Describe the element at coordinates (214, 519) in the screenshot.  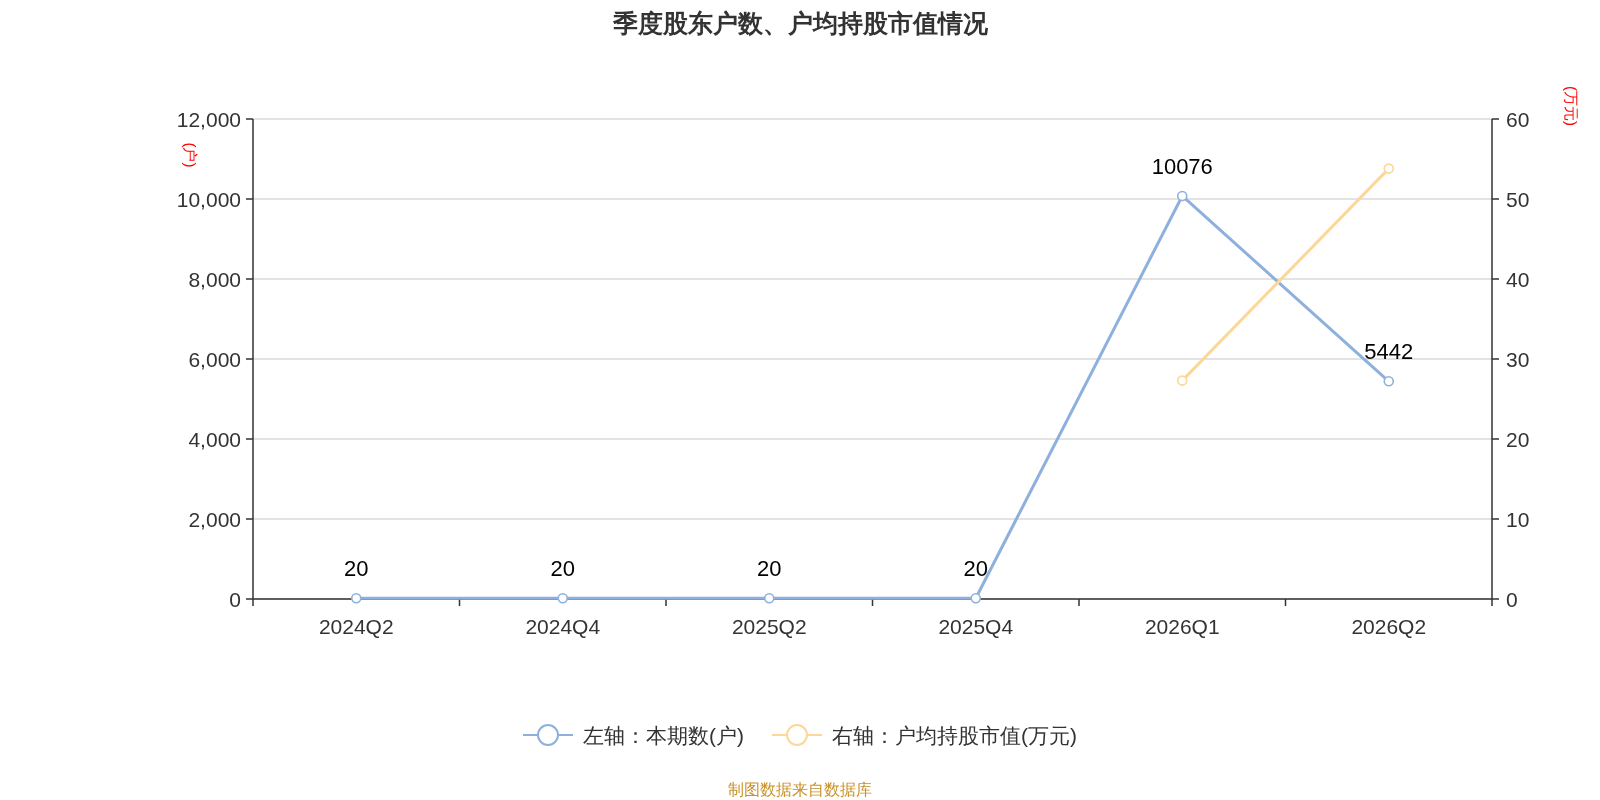
I see `y-tick-label: 2,000` at that location.